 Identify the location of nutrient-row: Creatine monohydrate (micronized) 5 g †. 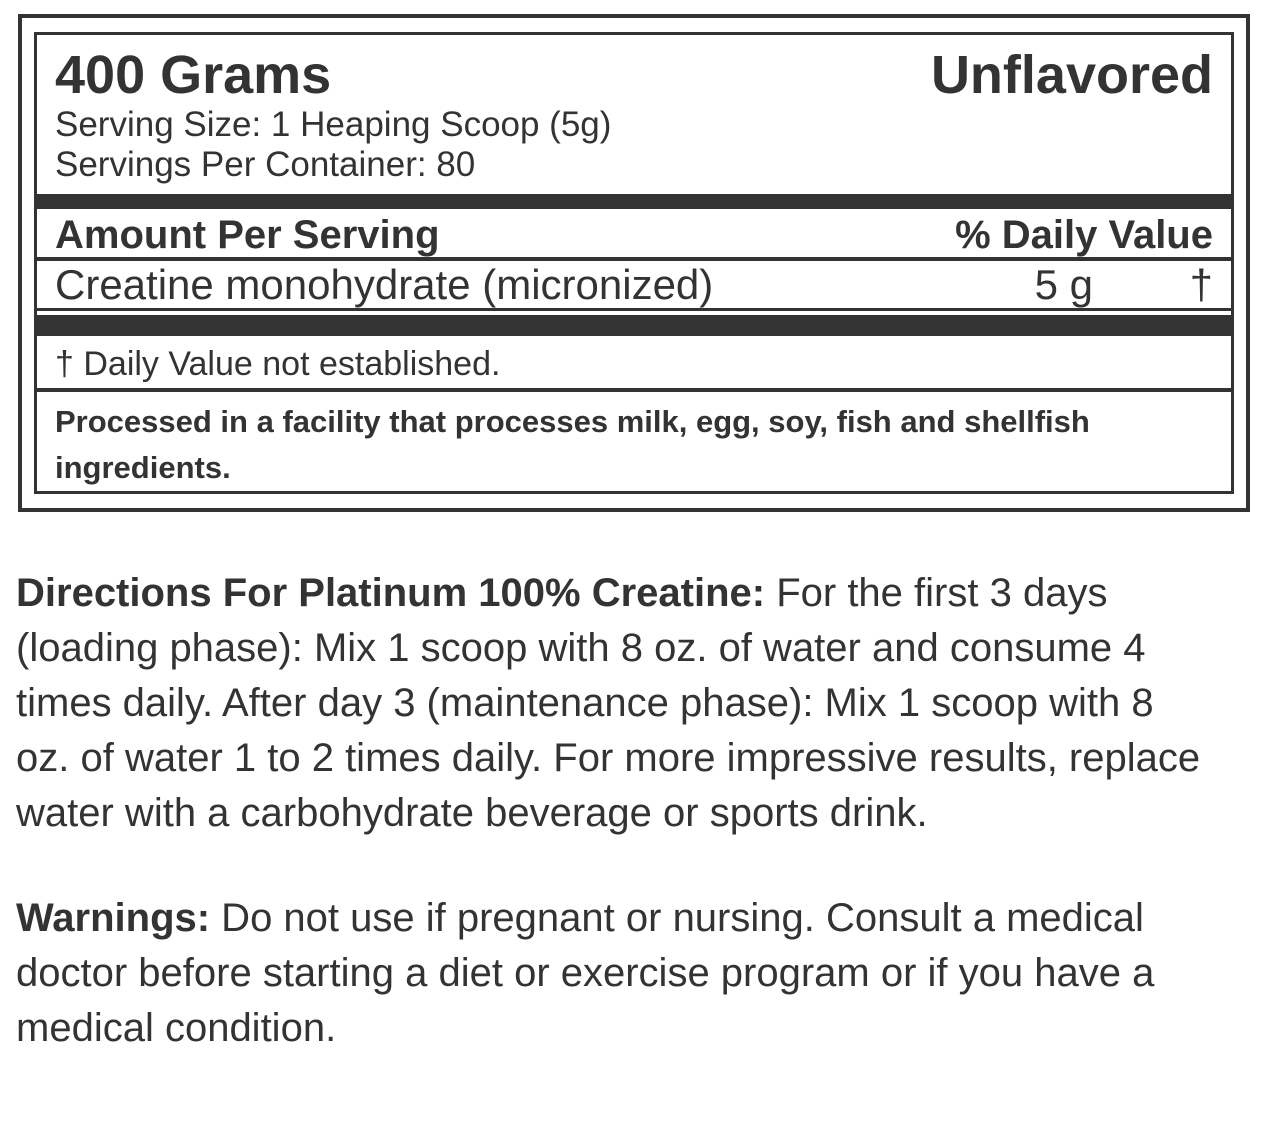
(634, 286).